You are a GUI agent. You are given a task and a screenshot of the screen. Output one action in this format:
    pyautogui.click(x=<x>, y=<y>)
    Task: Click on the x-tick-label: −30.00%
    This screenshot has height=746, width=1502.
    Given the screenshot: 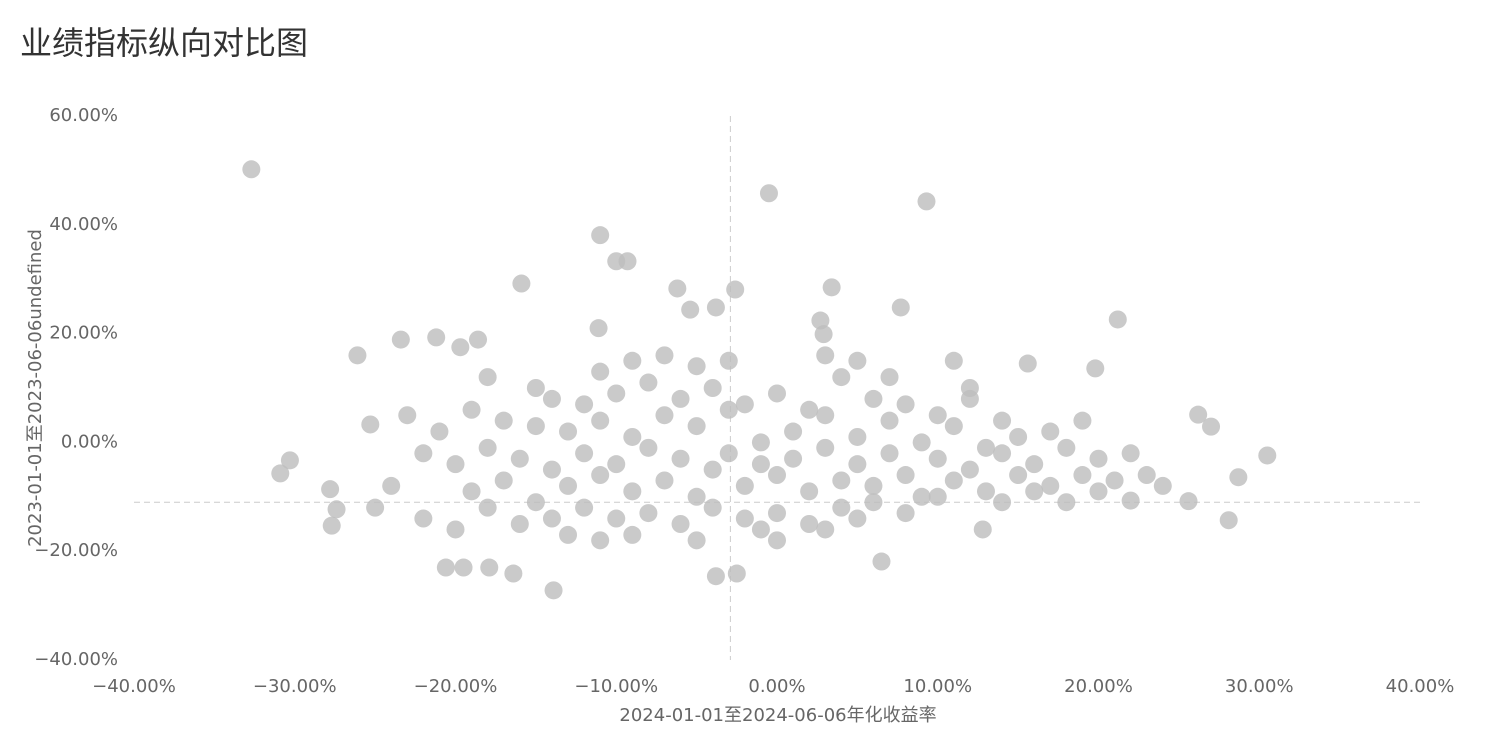 What is the action you would take?
    pyautogui.click(x=295, y=686)
    